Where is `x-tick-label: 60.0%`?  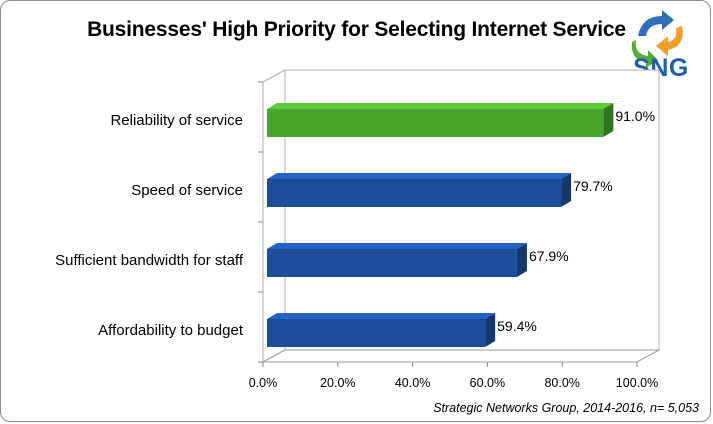
x-tick-label: 60.0% is located at coordinates (487, 383).